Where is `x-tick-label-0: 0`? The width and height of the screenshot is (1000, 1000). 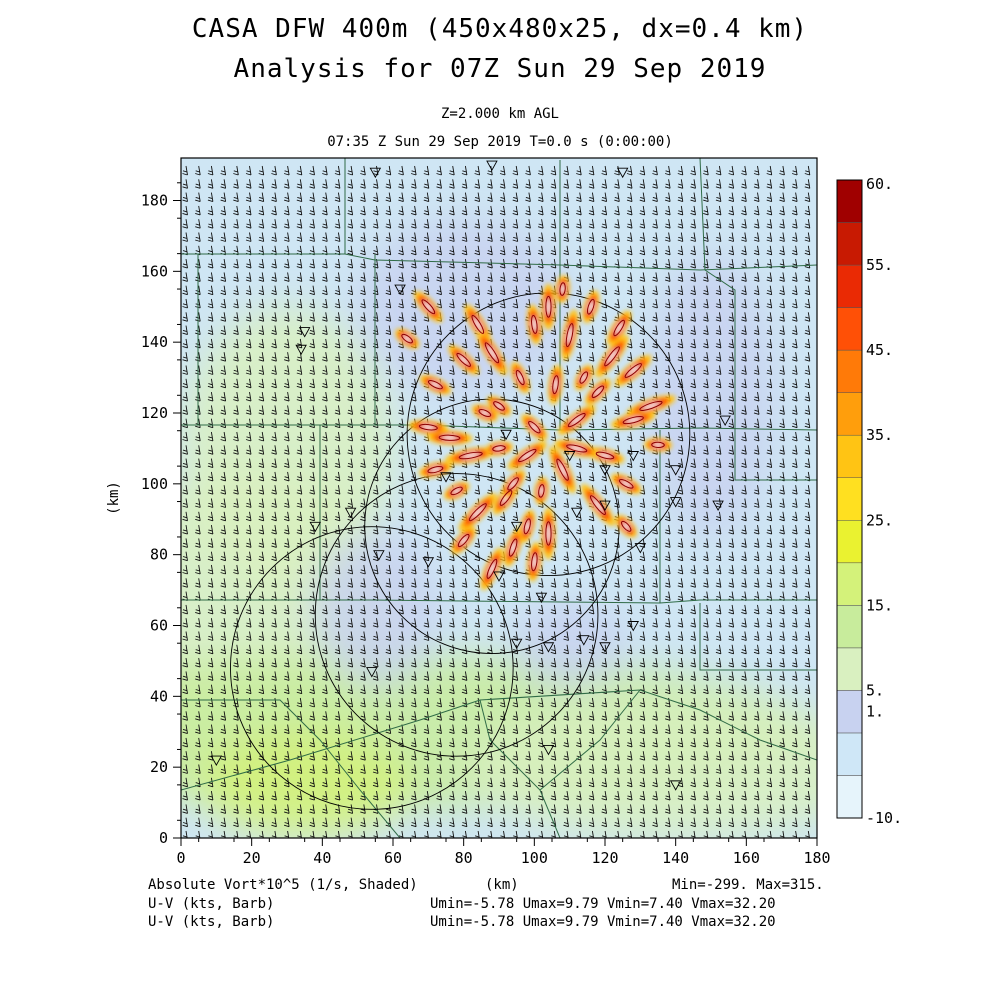 x-tick-label-0: 0 is located at coordinates (180, 858).